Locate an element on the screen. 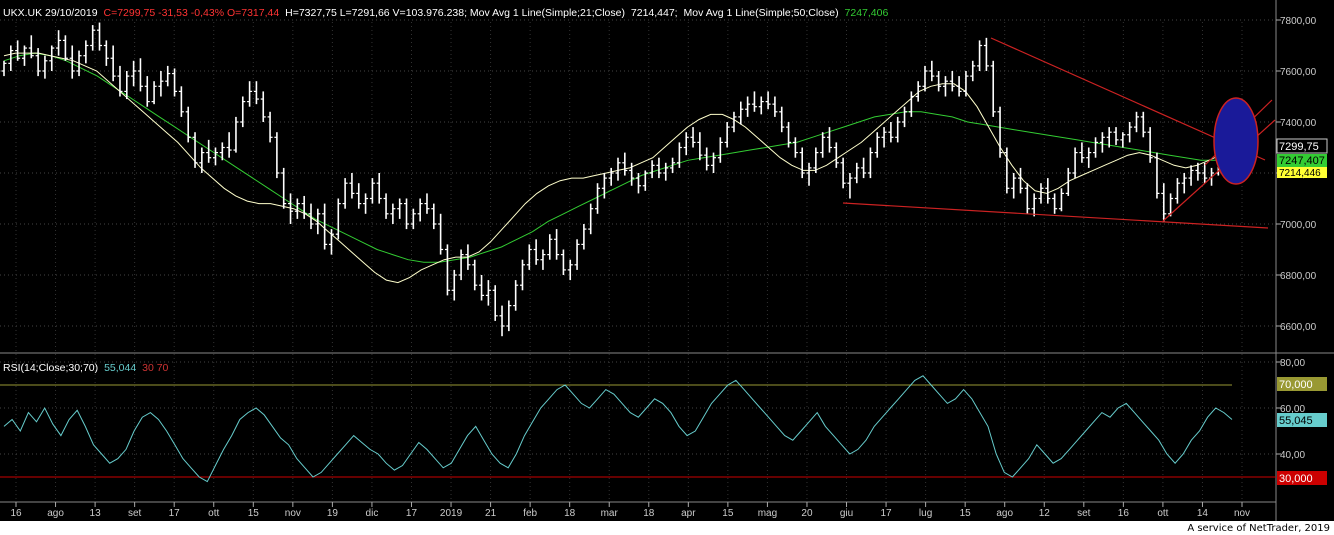  x-tick-label: 13 is located at coordinates (96, 513).